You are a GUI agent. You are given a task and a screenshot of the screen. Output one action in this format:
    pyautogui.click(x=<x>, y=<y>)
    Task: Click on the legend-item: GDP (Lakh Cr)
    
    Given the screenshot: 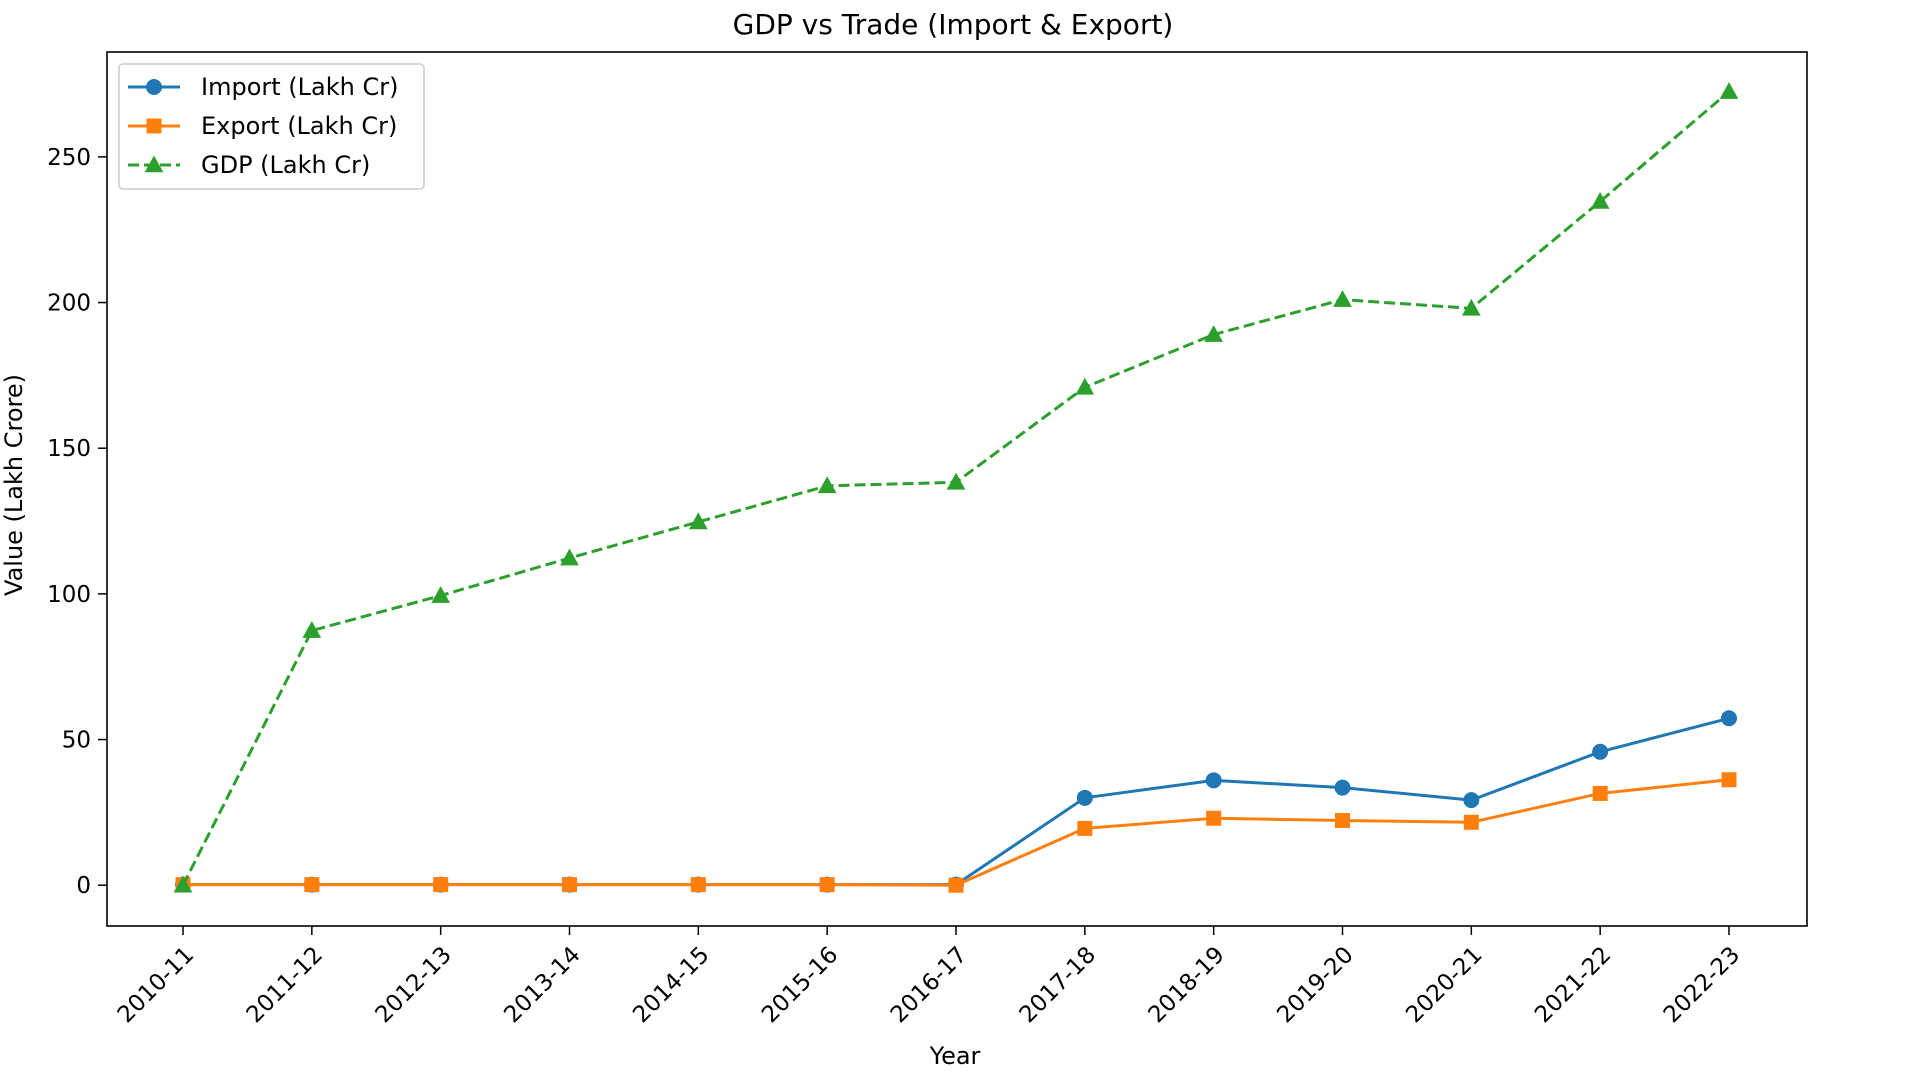 What is the action you would take?
    pyautogui.click(x=249, y=165)
    